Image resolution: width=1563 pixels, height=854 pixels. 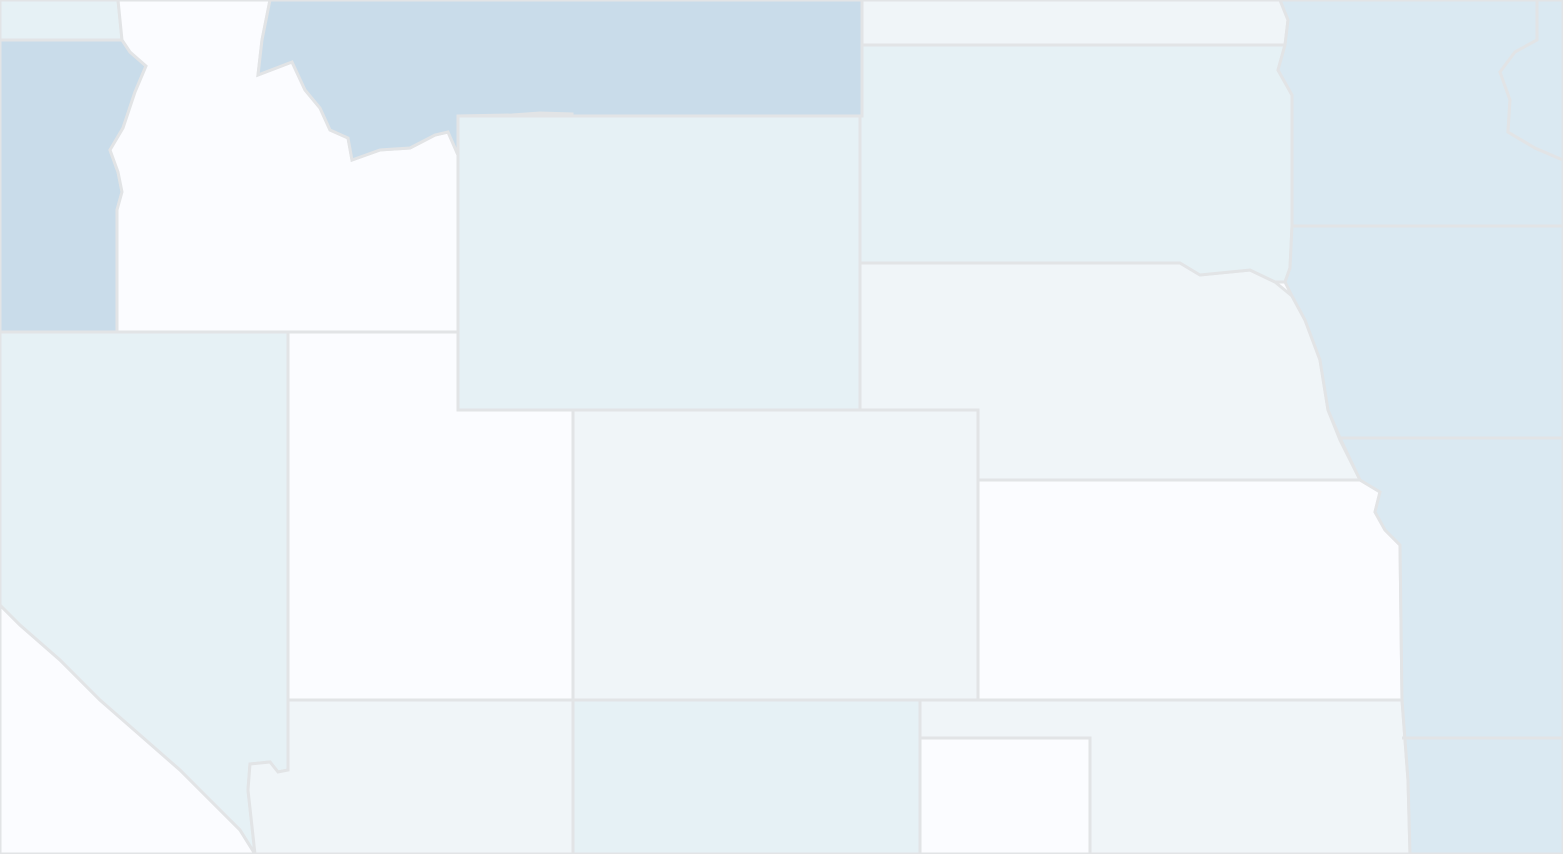 I want to click on washington-region, so click(x=62, y=21).